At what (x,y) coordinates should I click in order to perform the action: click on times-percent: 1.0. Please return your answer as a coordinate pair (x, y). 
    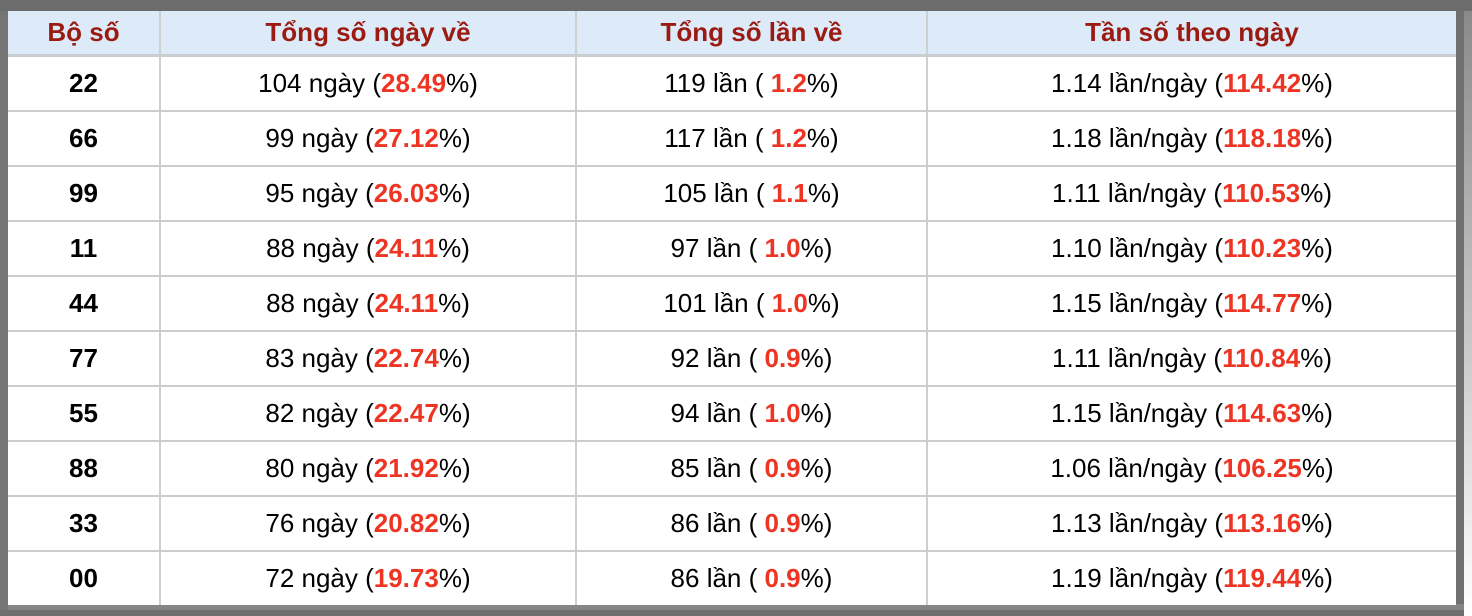
    Looking at the image, I should click on (782, 248).